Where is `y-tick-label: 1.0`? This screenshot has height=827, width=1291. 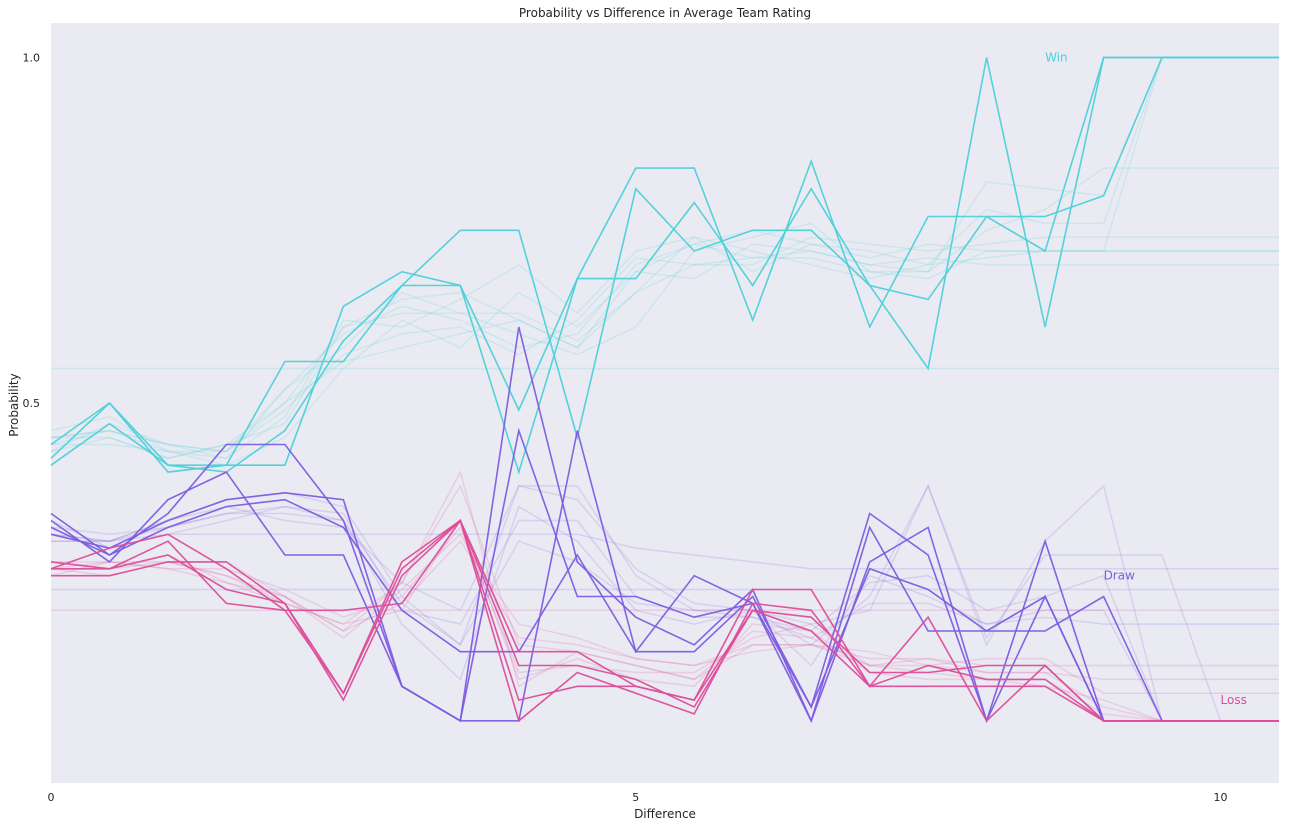 y-tick-label: 1.0 is located at coordinates (32, 58).